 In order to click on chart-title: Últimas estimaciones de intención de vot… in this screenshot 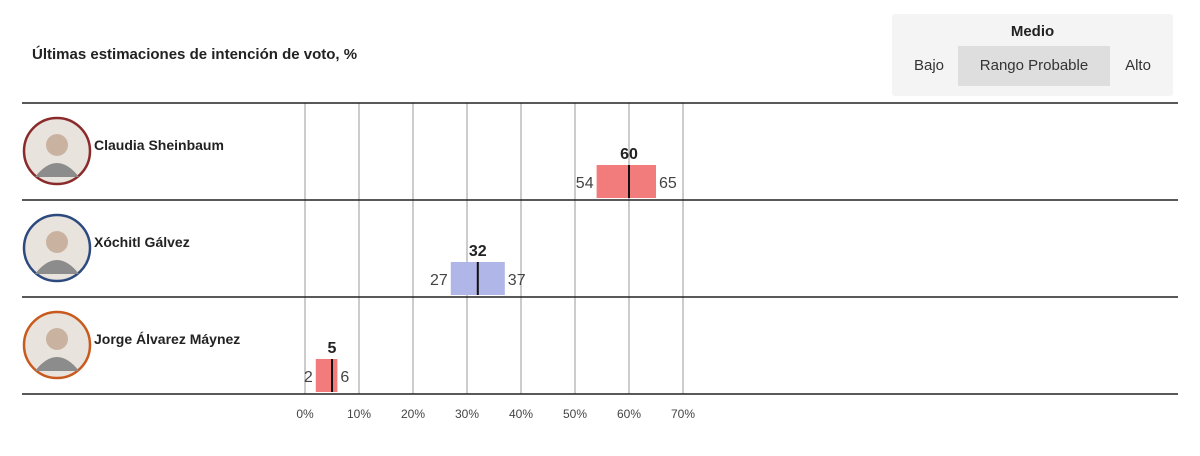, I will do `click(195, 54)`.